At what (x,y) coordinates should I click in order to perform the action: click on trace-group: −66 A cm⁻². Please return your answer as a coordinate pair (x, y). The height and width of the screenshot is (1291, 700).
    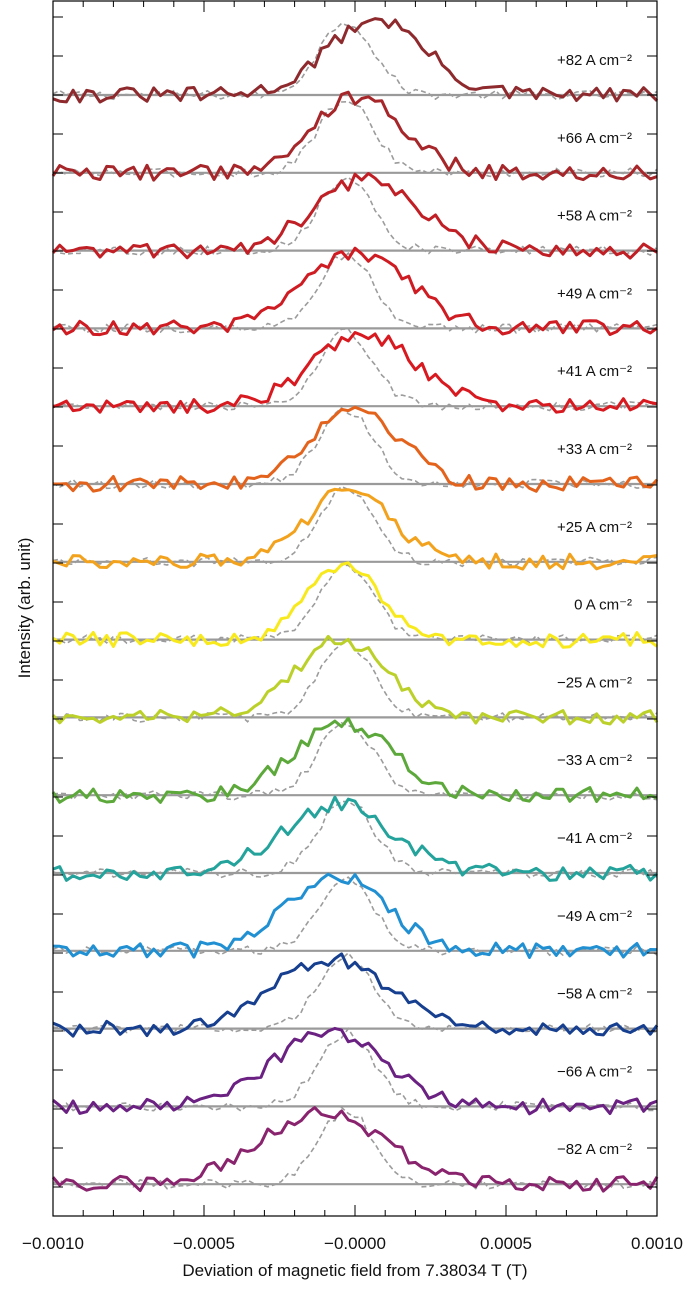
    Looking at the image, I should click on (355, 1071).